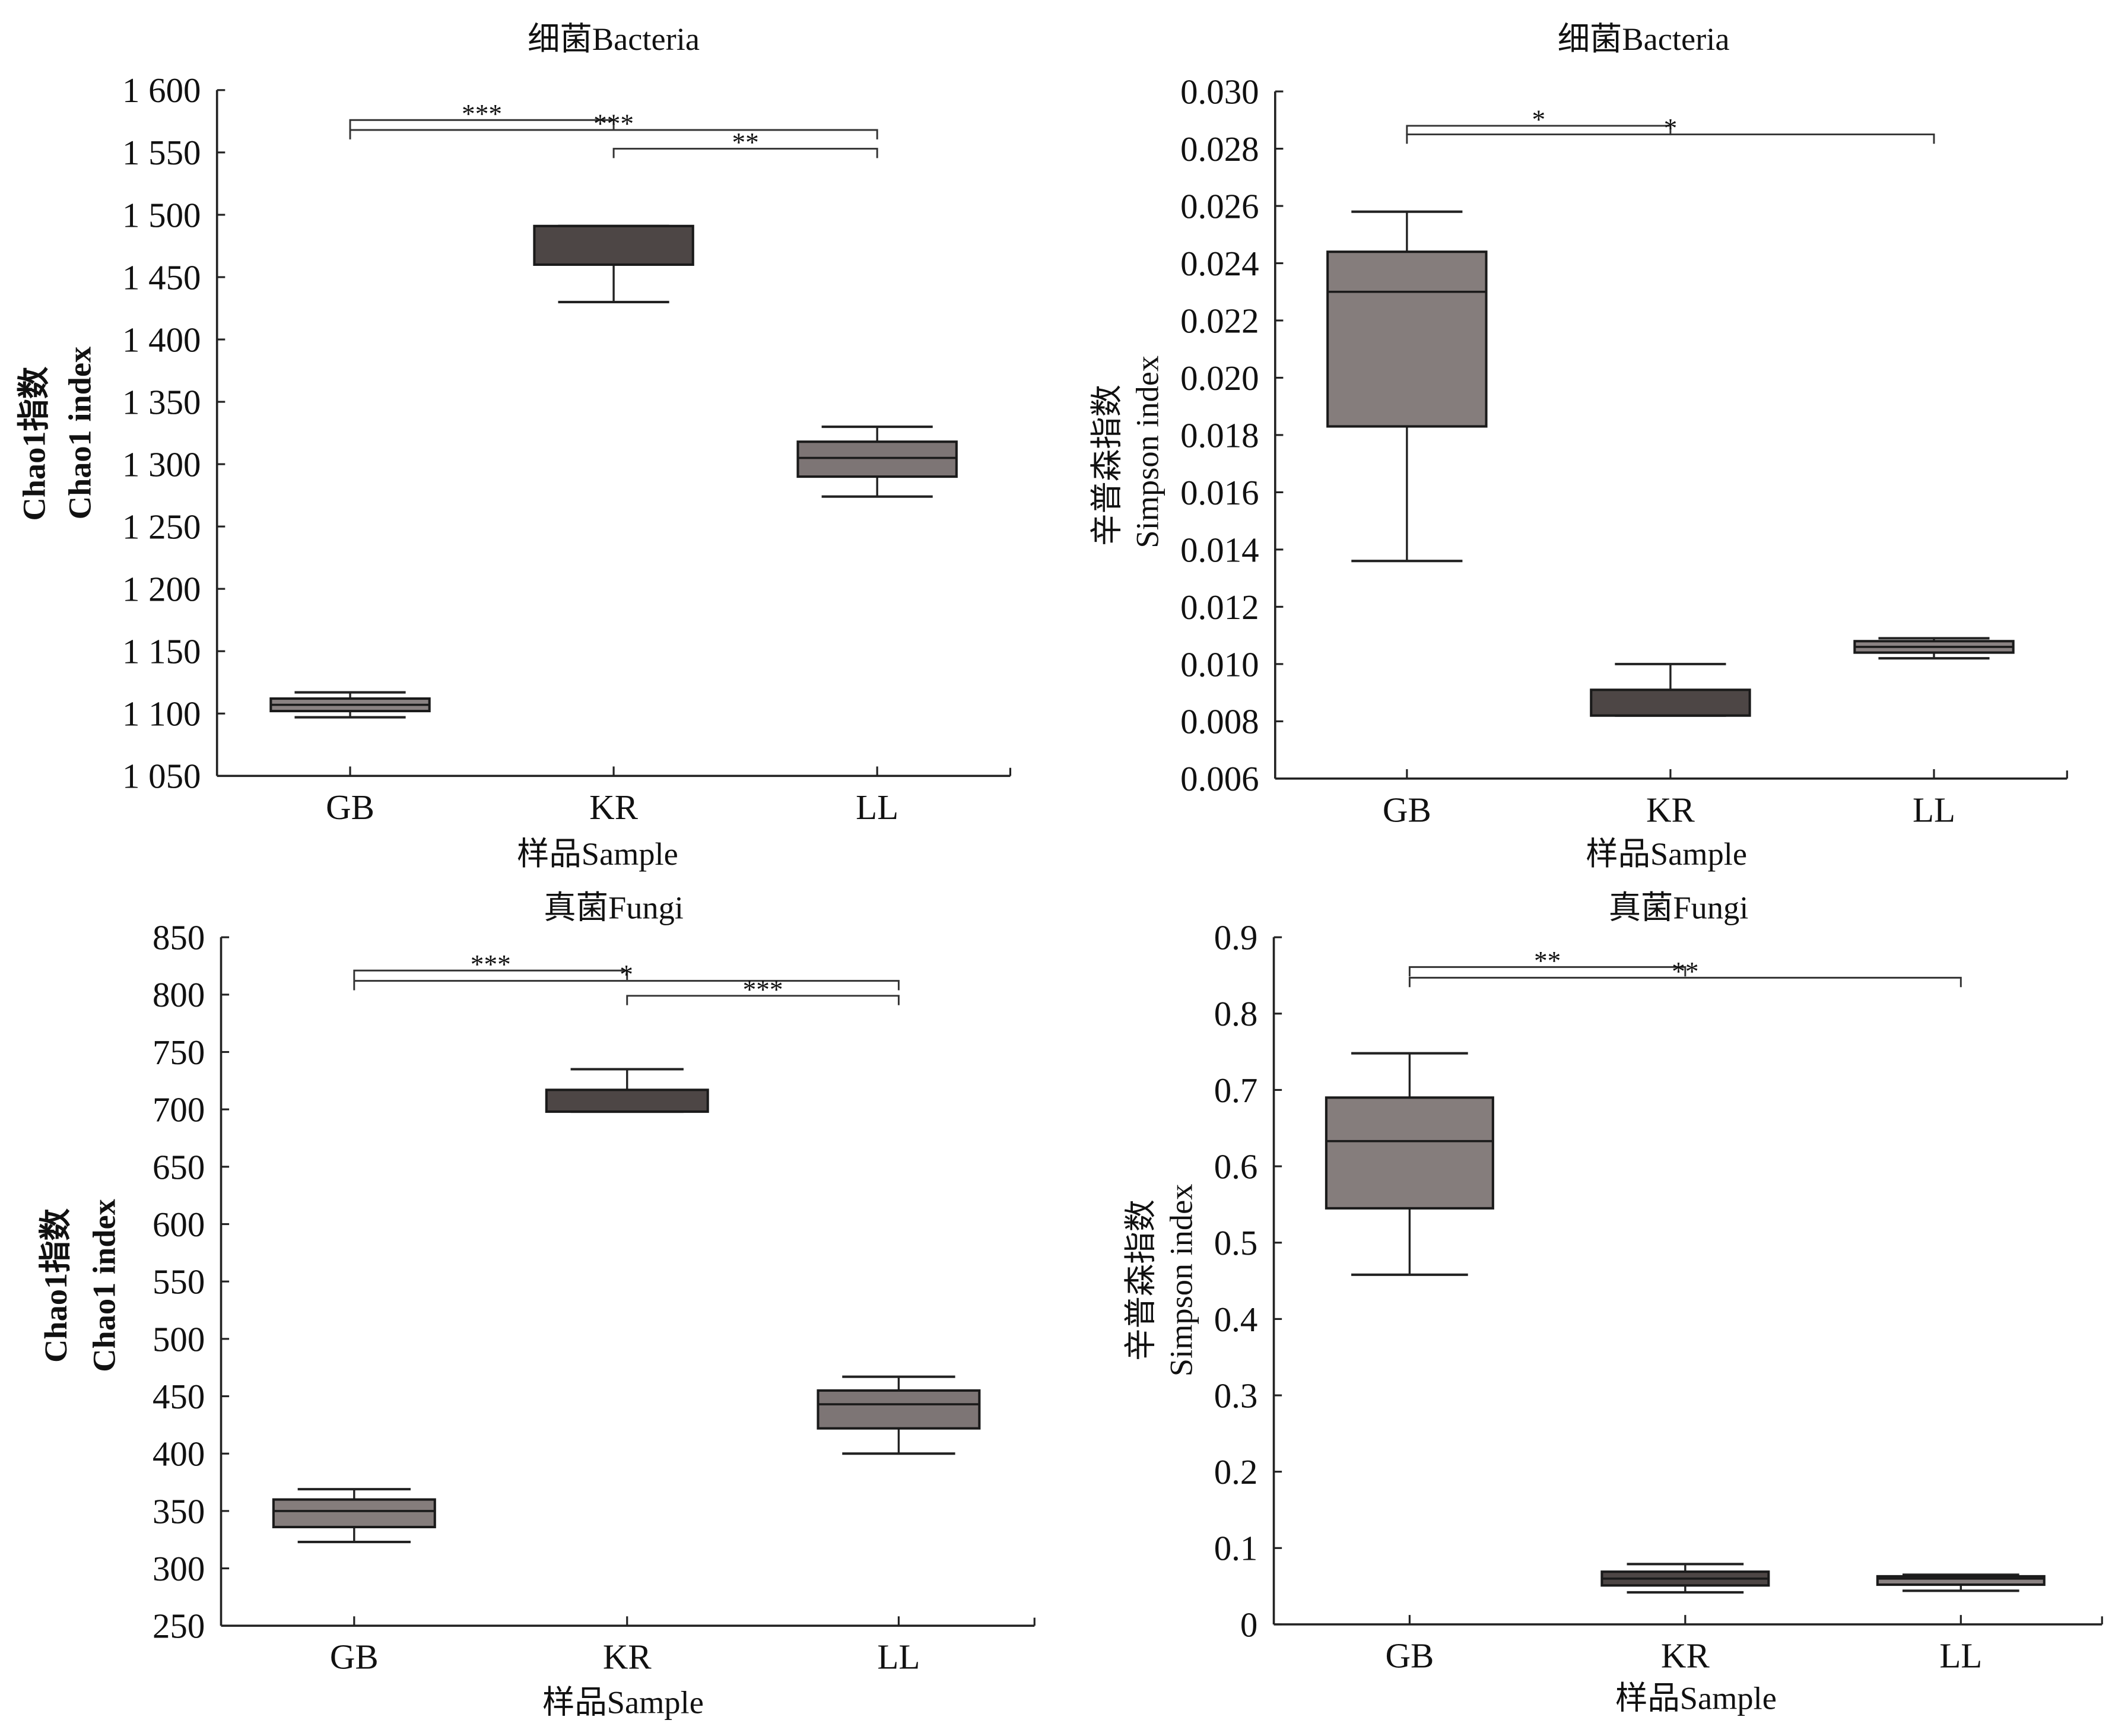 This screenshot has width=2112, height=1736. What do you see at coordinates (179, 1511) in the screenshot?
I see `y-tick-label: 350` at bounding box center [179, 1511].